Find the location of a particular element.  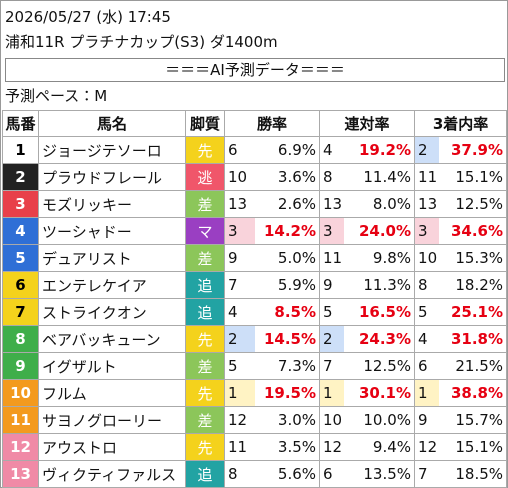

rate: 31.8% is located at coordinates (473, 339).